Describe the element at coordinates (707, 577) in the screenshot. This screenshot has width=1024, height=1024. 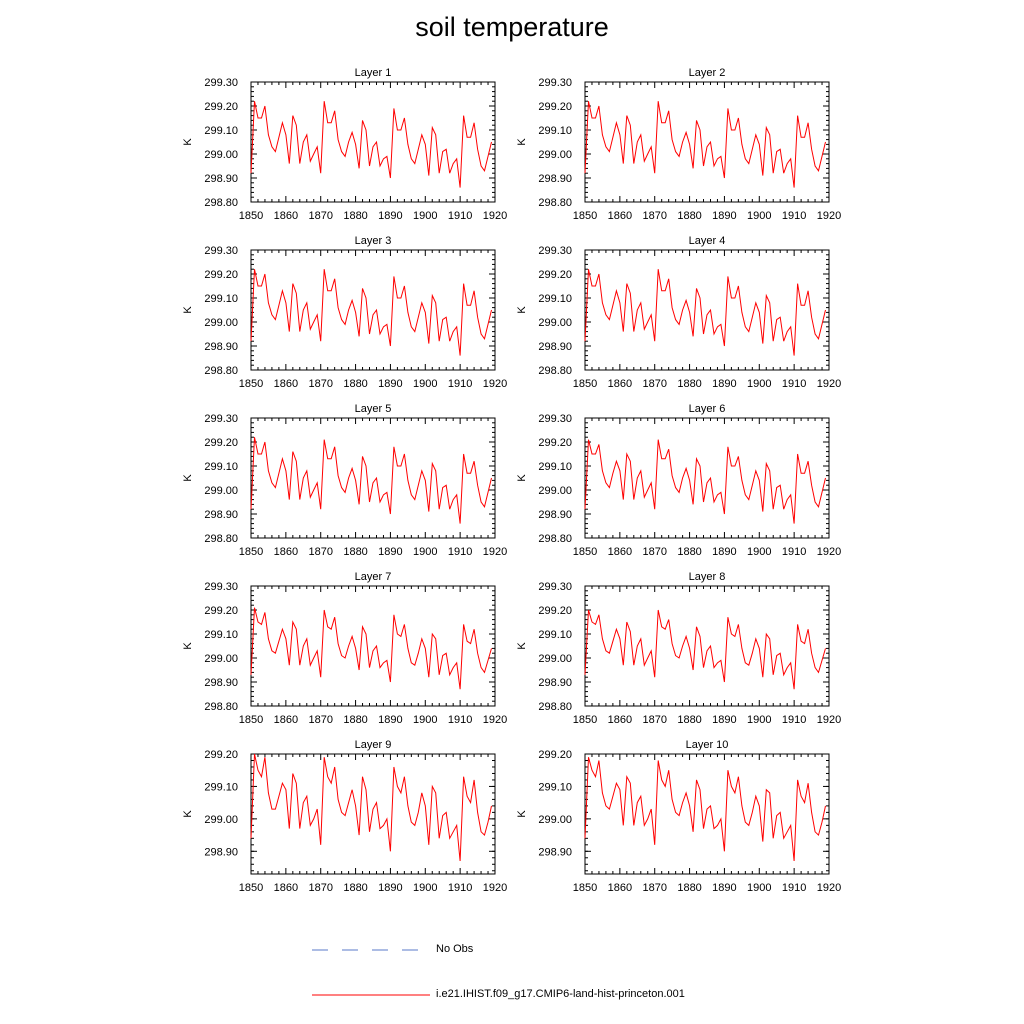
I see `panel-title: Layer 8` at that location.